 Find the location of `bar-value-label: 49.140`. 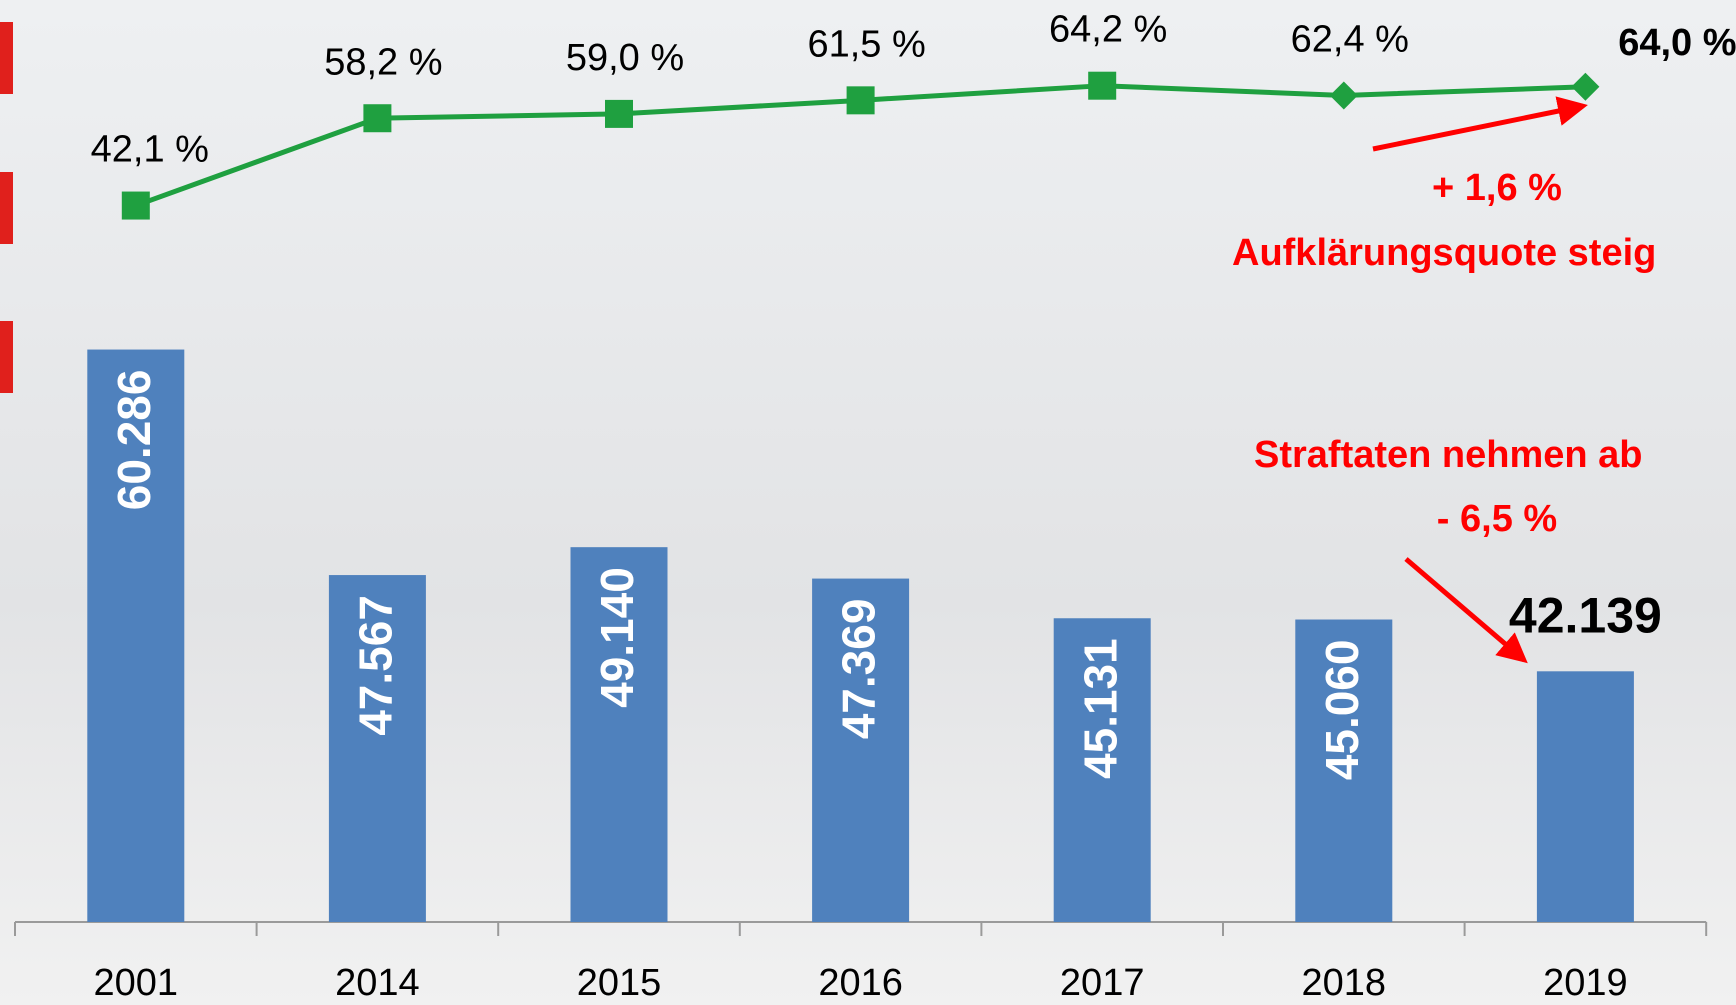

bar-value-label: 49.140 is located at coordinates (617, 637).